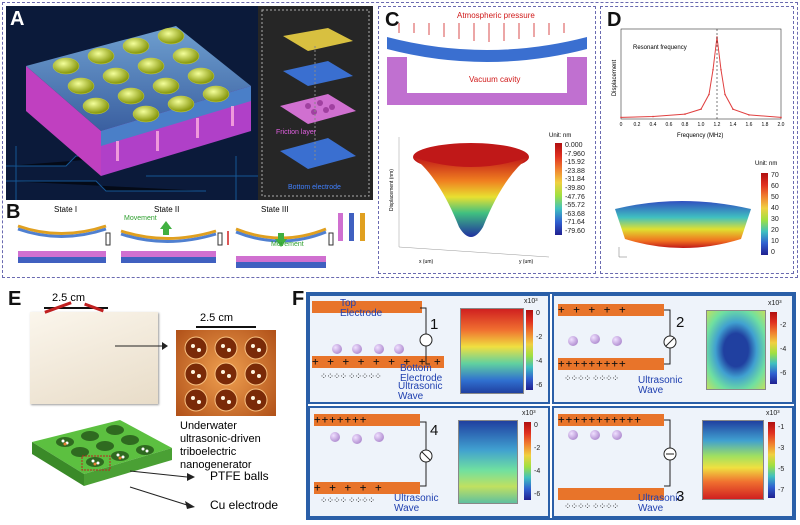 The height and width of the screenshot is (525, 800). I want to click on bottom-electrode-label: Bottom Electrode, so click(421, 373).